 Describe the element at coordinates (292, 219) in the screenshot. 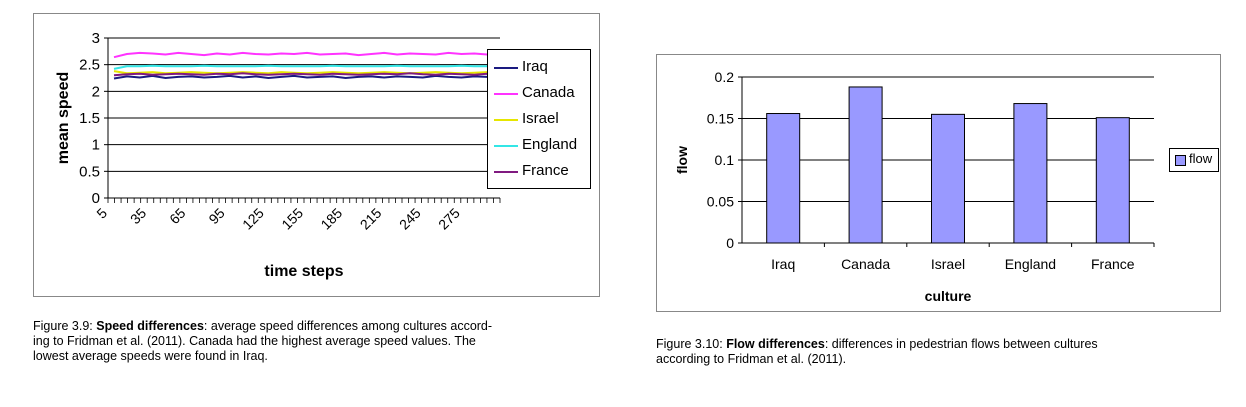

I see `speed-x-tick-label: 155` at that location.